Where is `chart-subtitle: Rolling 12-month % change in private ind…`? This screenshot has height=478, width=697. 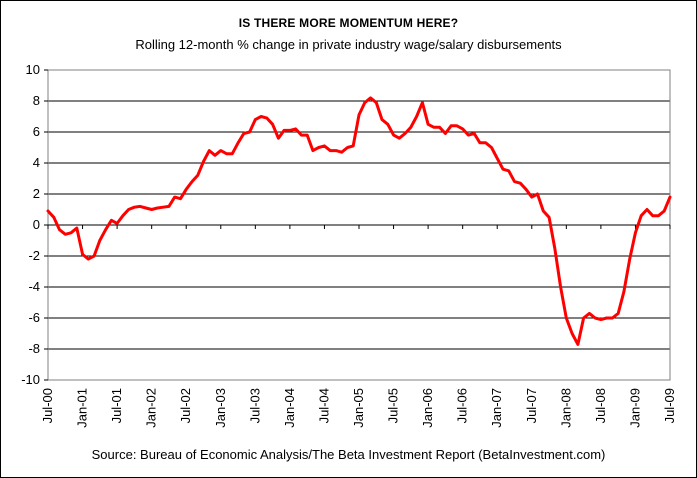
chart-subtitle: Rolling 12-month % change in private ind… is located at coordinates (348, 44).